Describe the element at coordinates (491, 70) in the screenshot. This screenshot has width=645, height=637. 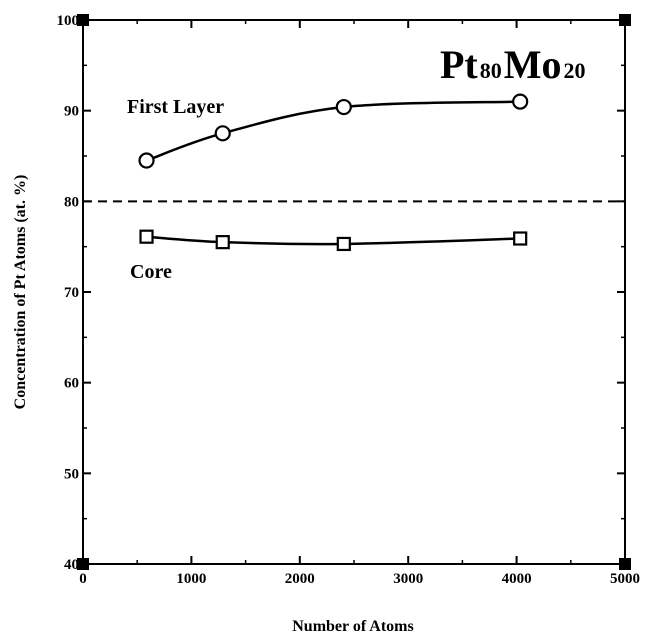
I see `title-subscript-80: 80` at that location.